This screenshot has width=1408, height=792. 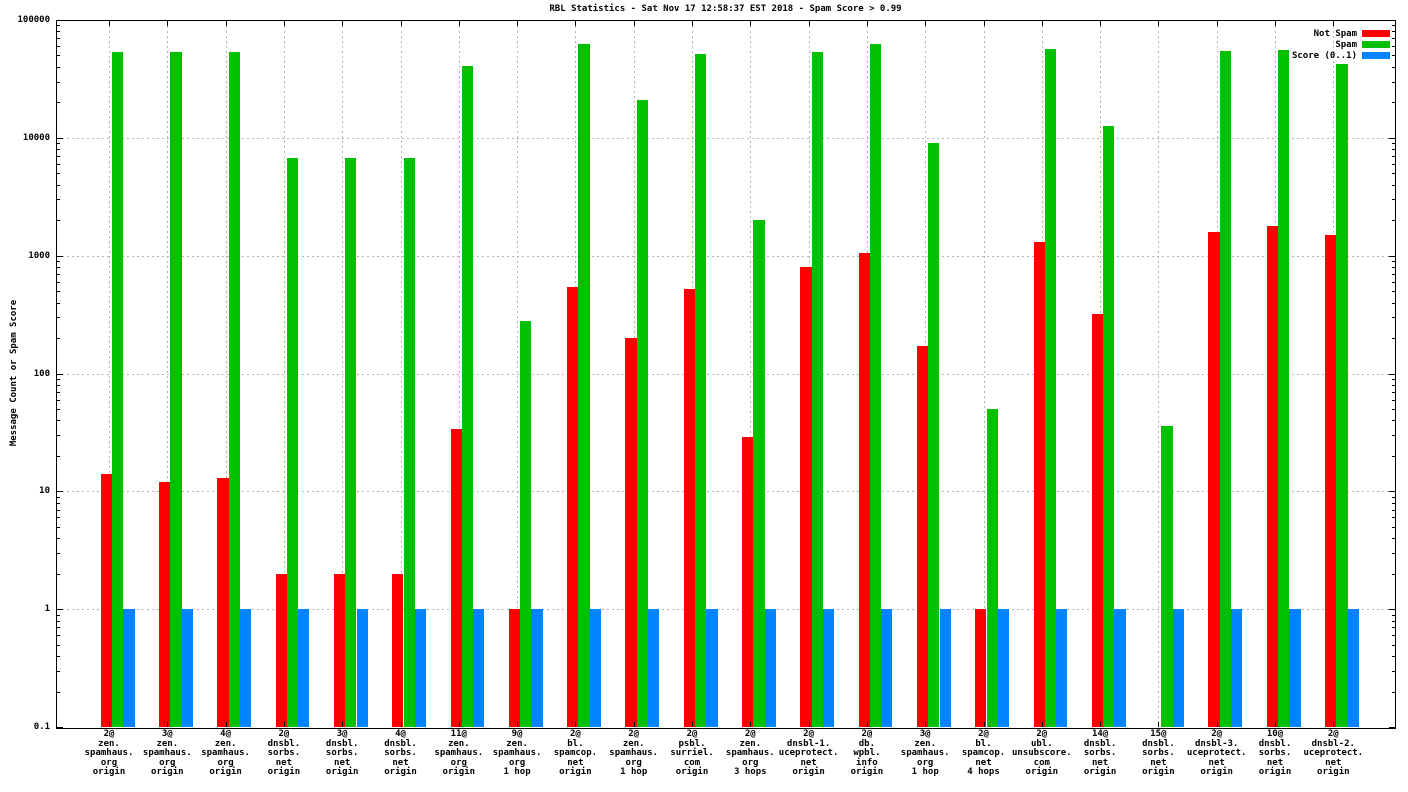 What do you see at coordinates (41, 373) in the screenshot?
I see `y-tick-label: 100` at bounding box center [41, 373].